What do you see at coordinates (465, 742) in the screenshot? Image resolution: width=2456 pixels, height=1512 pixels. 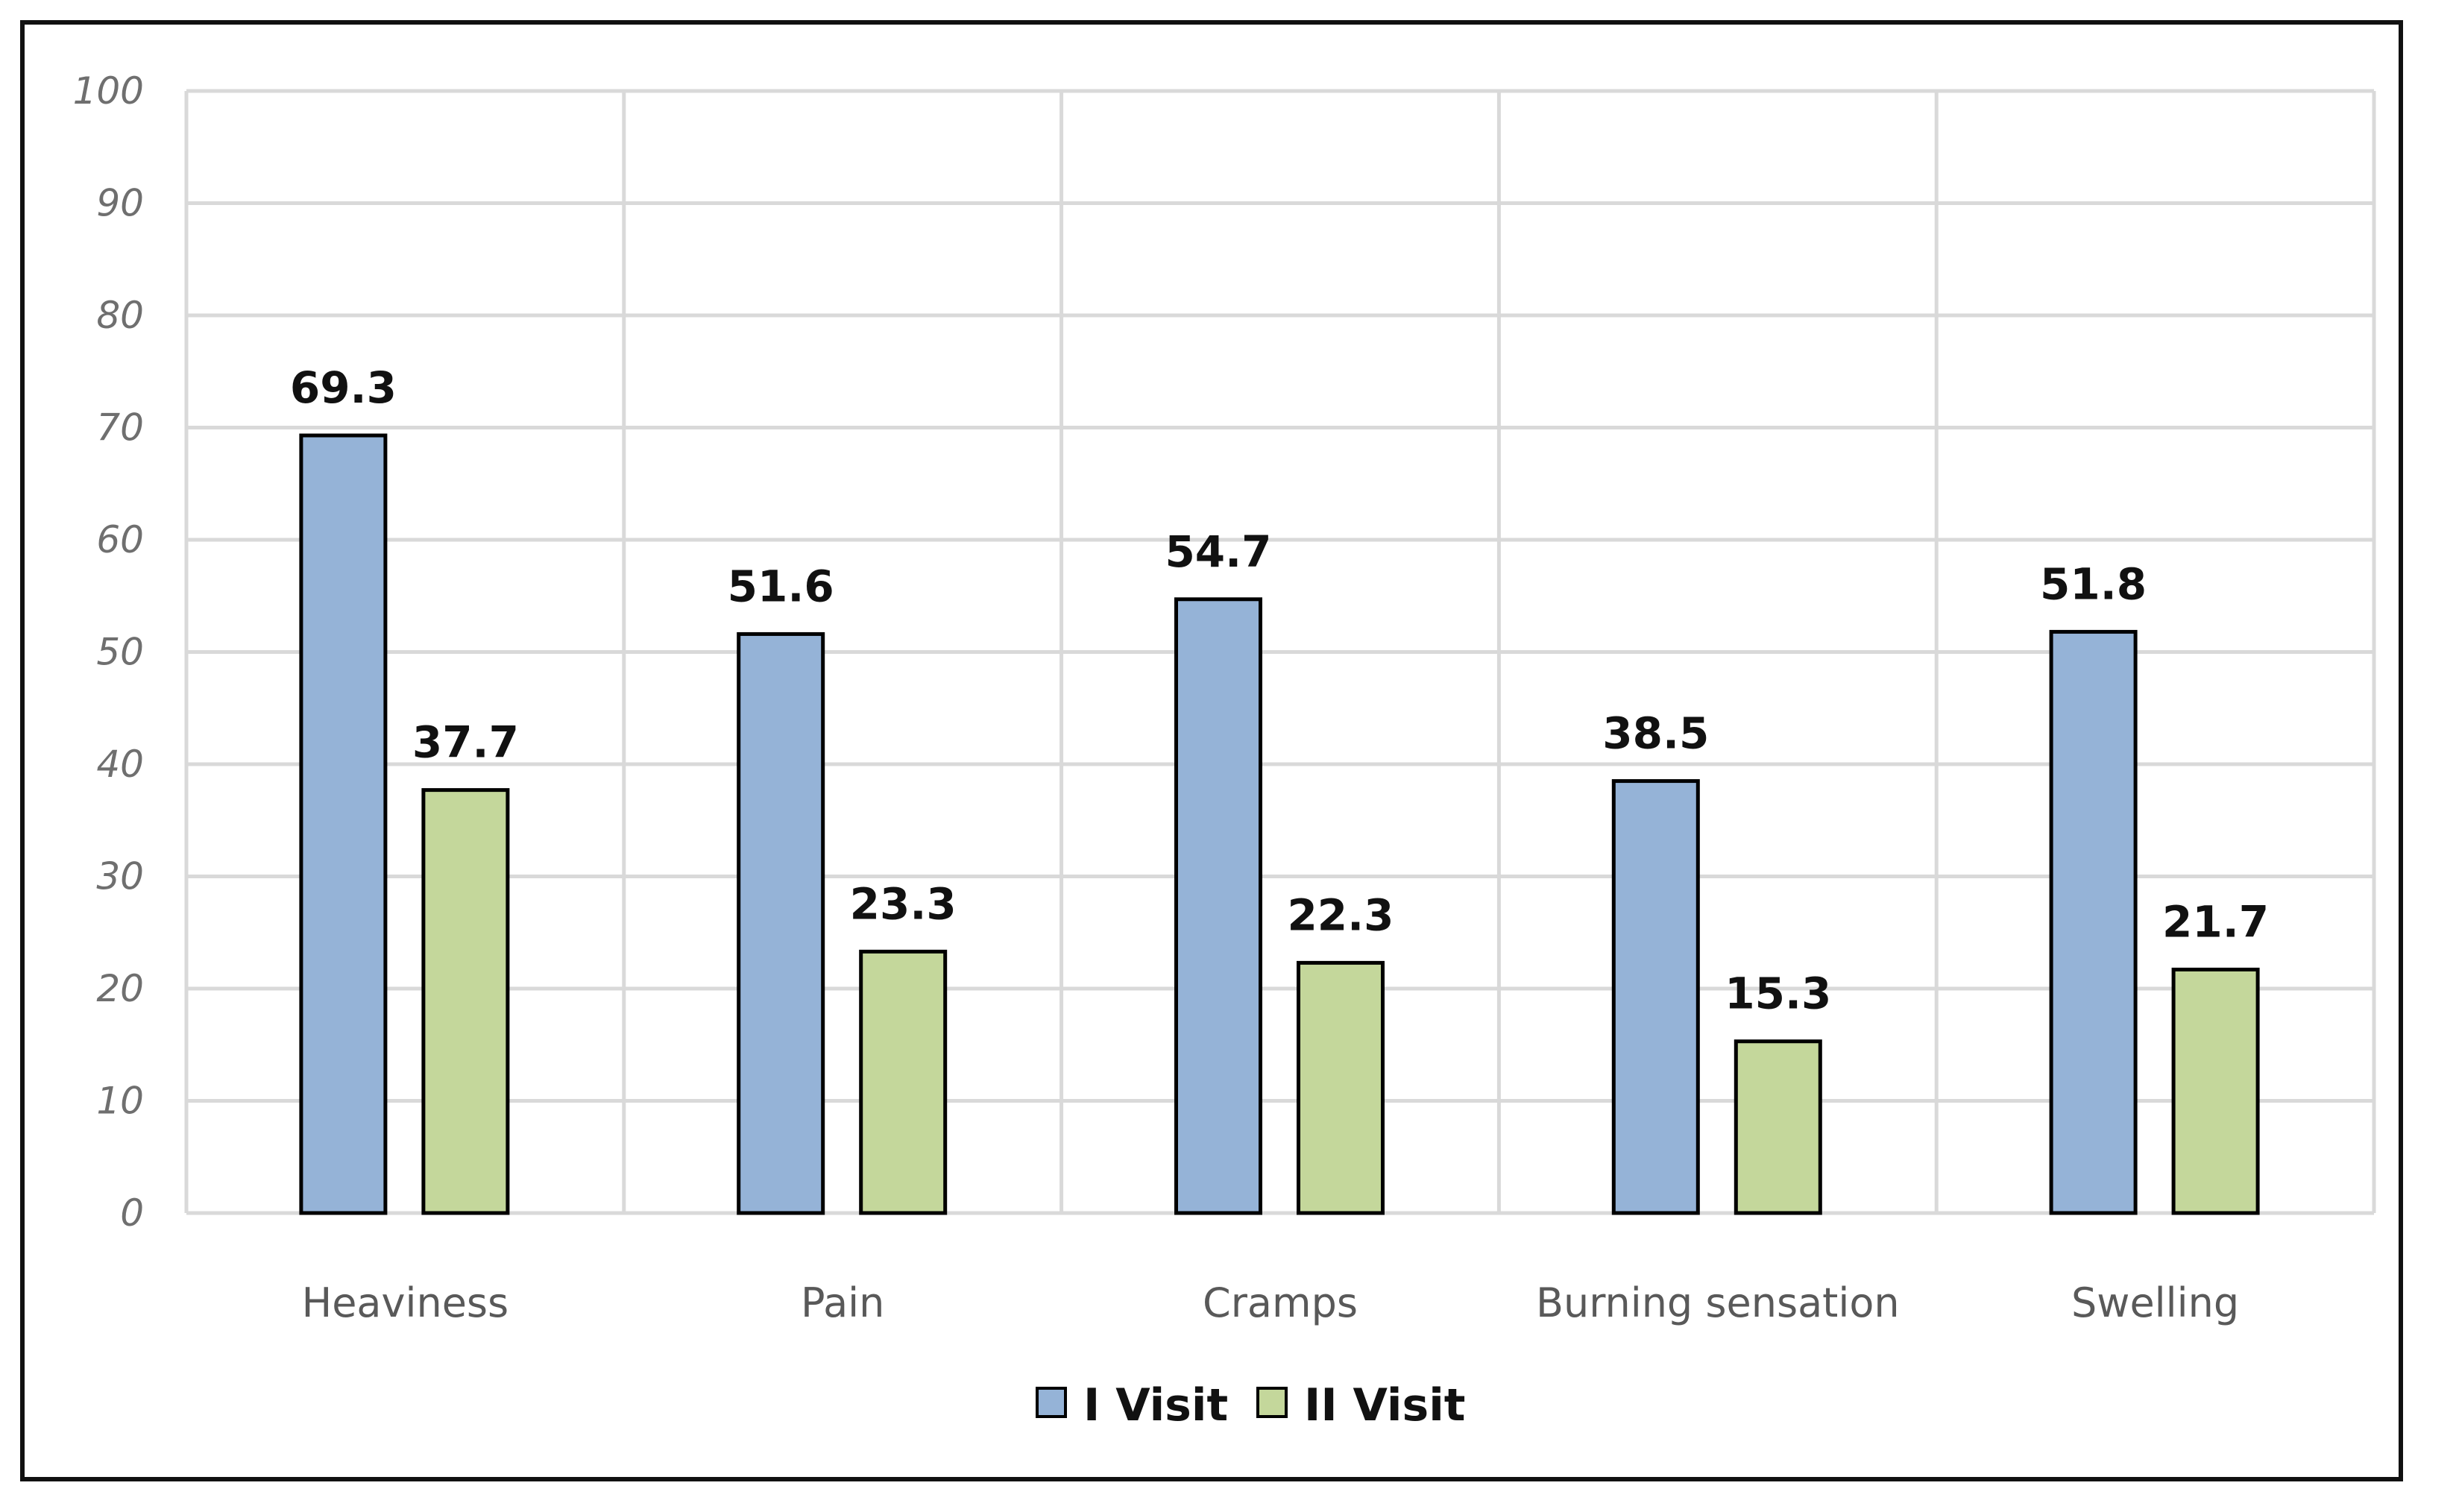 I see `data-label-ii-visit-0: 37.7` at bounding box center [465, 742].